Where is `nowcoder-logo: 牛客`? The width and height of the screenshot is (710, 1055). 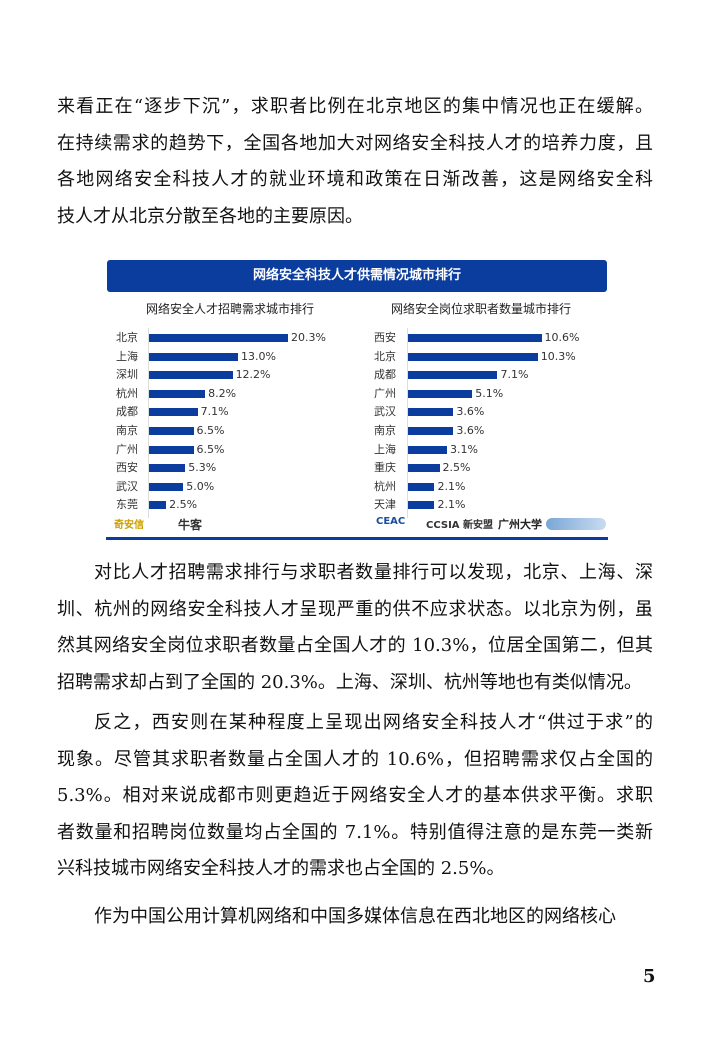 nowcoder-logo: 牛客 is located at coordinates (190, 525).